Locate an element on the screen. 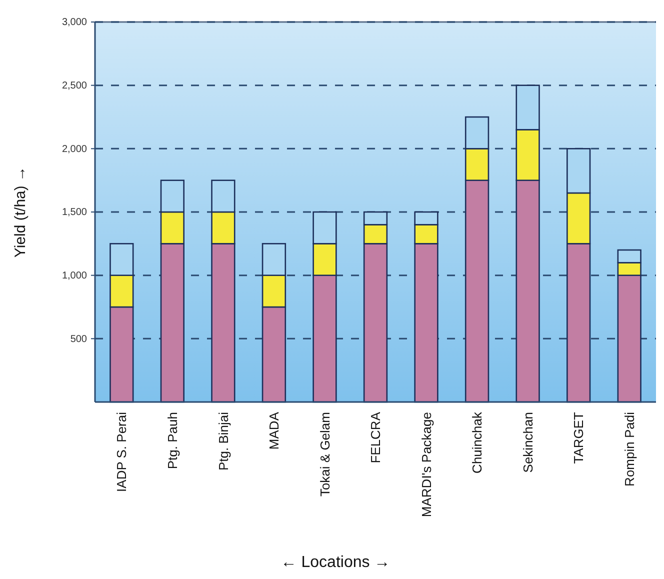 Image resolution: width=664 pixels, height=579 pixels. x-tick-label: Tokai & Gelam is located at coordinates (324, 454).